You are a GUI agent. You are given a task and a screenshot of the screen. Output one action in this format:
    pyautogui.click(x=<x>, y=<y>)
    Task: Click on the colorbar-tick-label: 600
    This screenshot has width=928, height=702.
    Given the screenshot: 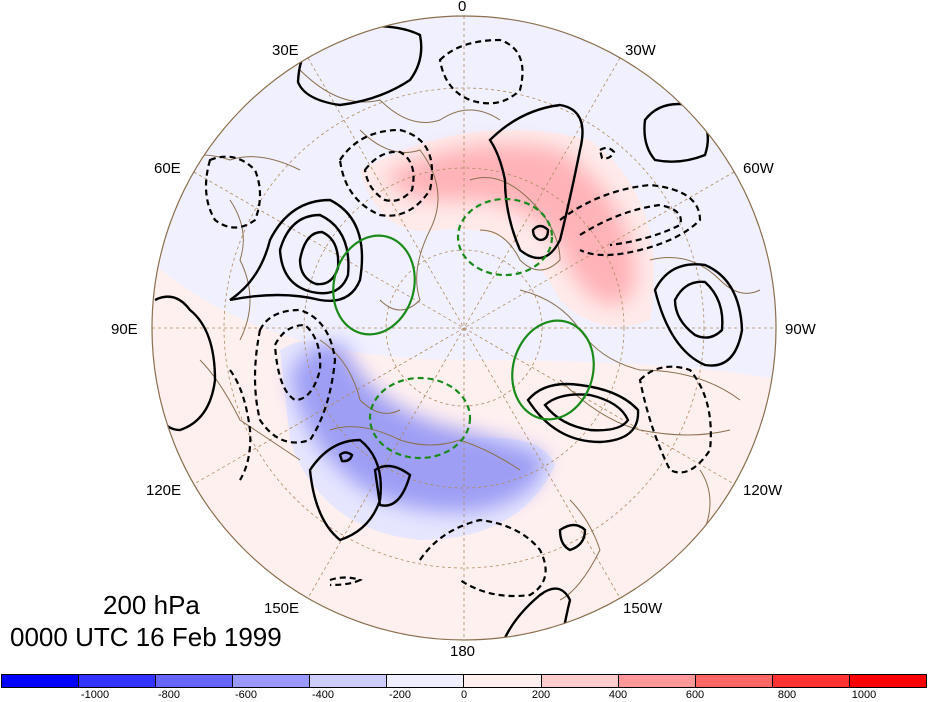 What is the action you would take?
    pyautogui.click(x=695, y=695)
    